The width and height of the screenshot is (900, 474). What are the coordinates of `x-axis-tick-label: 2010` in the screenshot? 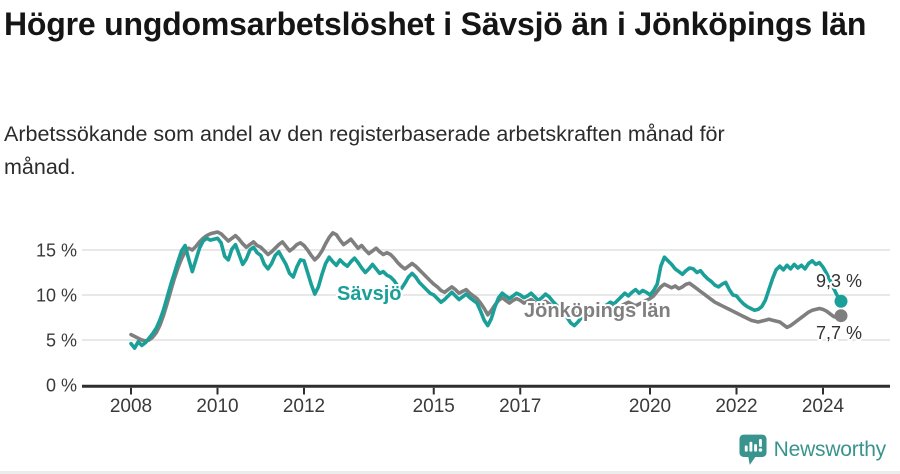 It's located at (217, 406).